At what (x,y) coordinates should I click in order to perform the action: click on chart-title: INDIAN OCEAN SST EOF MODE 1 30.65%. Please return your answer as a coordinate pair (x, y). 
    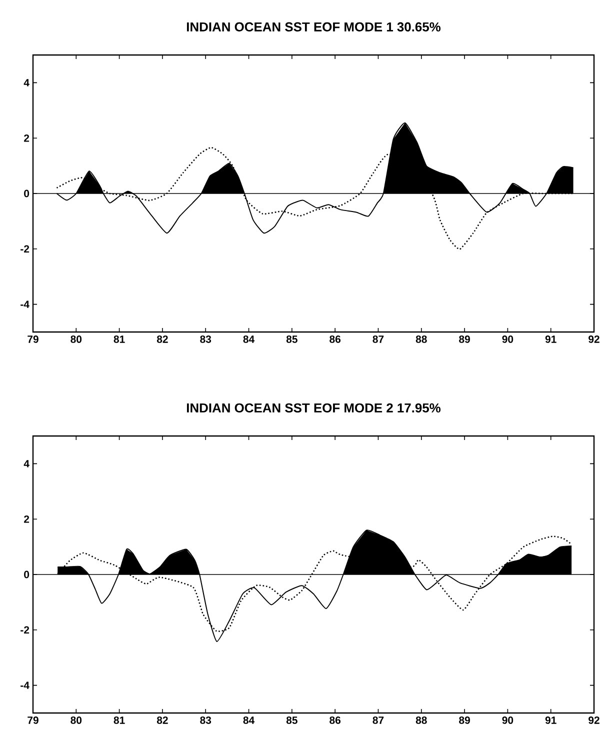
    Looking at the image, I should click on (313, 27).